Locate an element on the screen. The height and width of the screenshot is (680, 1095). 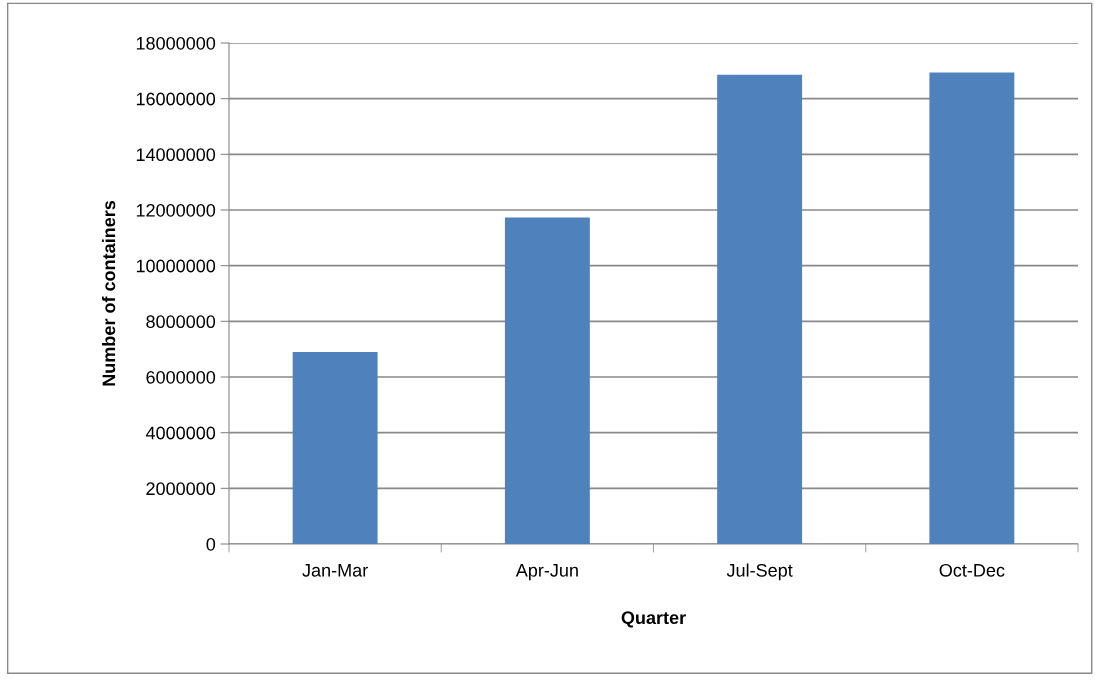
x-tick-label: Oct-Dec is located at coordinates (972, 570).